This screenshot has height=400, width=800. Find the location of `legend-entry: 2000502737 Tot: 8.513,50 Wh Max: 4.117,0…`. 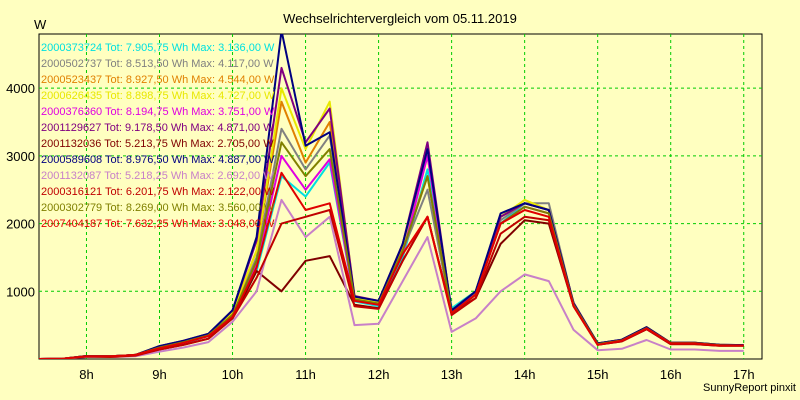

legend-entry: 2000502737 Tot: 8.513,50 Wh Max: 4.117,0… is located at coordinates (157, 64).